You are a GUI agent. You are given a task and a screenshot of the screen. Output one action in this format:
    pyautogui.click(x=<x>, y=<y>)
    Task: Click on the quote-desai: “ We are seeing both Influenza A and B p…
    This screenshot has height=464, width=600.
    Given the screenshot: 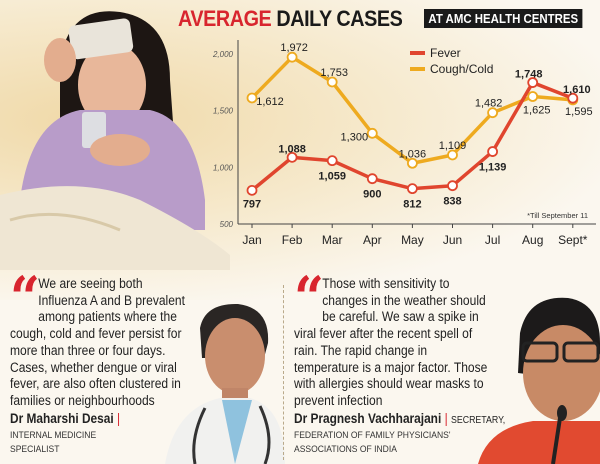 What is the action you would take?
    pyautogui.click(x=100, y=337)
    